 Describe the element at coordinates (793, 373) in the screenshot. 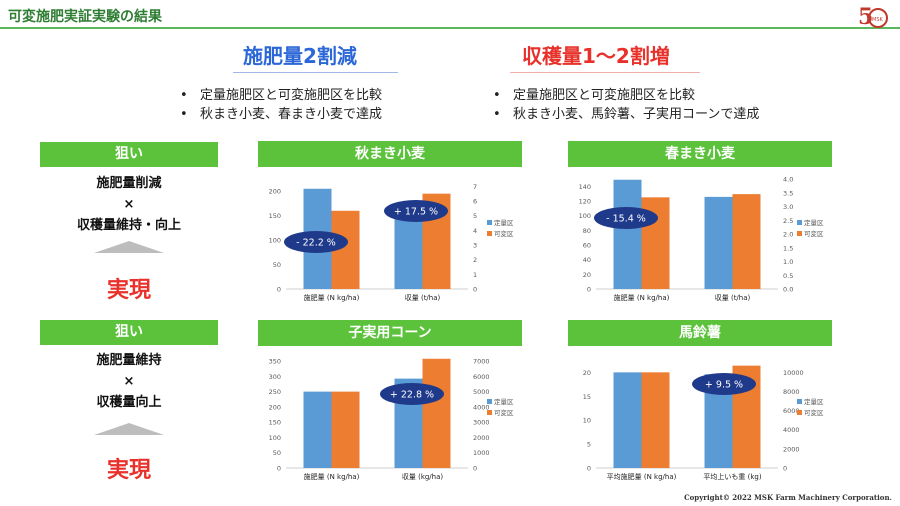

I see `right-axis-tick: 10000` at that location.